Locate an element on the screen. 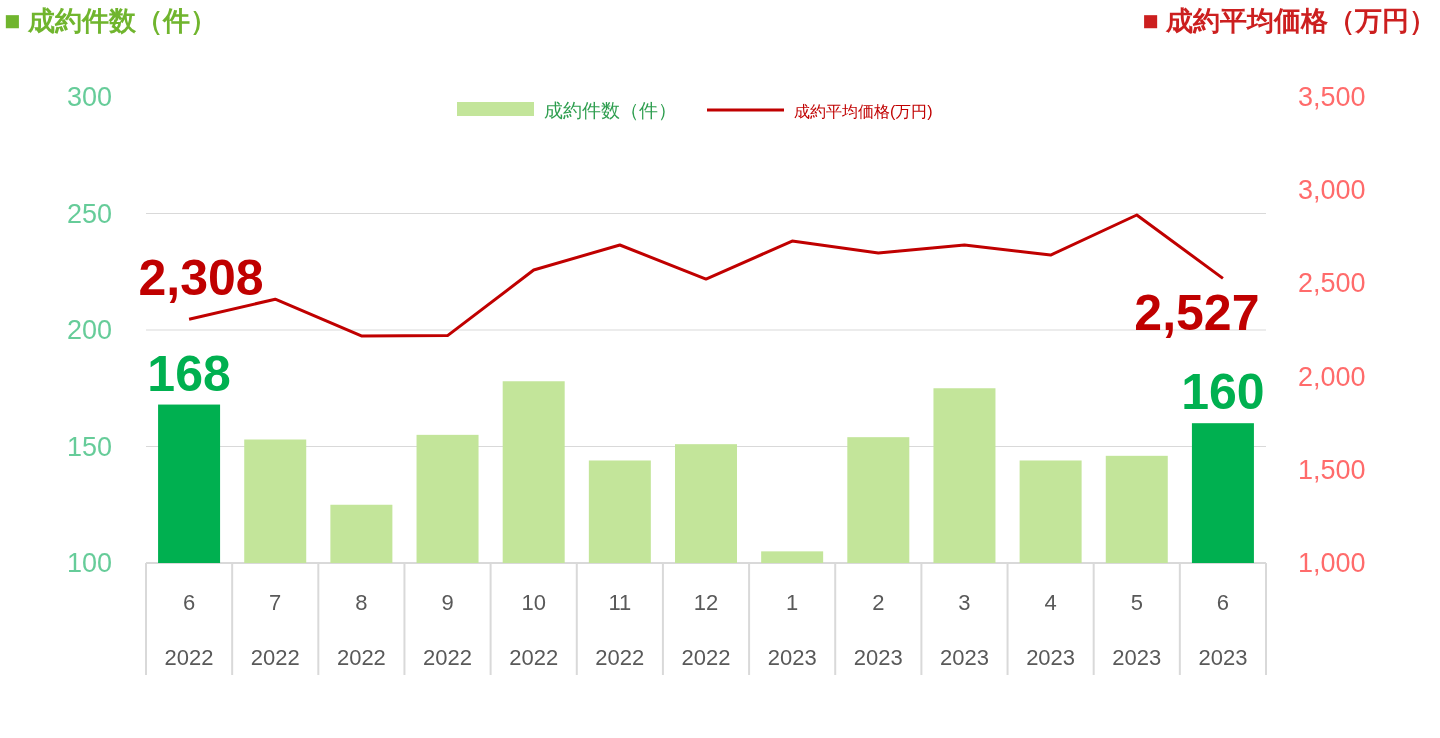 This screenshot has width=1440, height=738. data-label: 168 is located at coordinates (189, 373).